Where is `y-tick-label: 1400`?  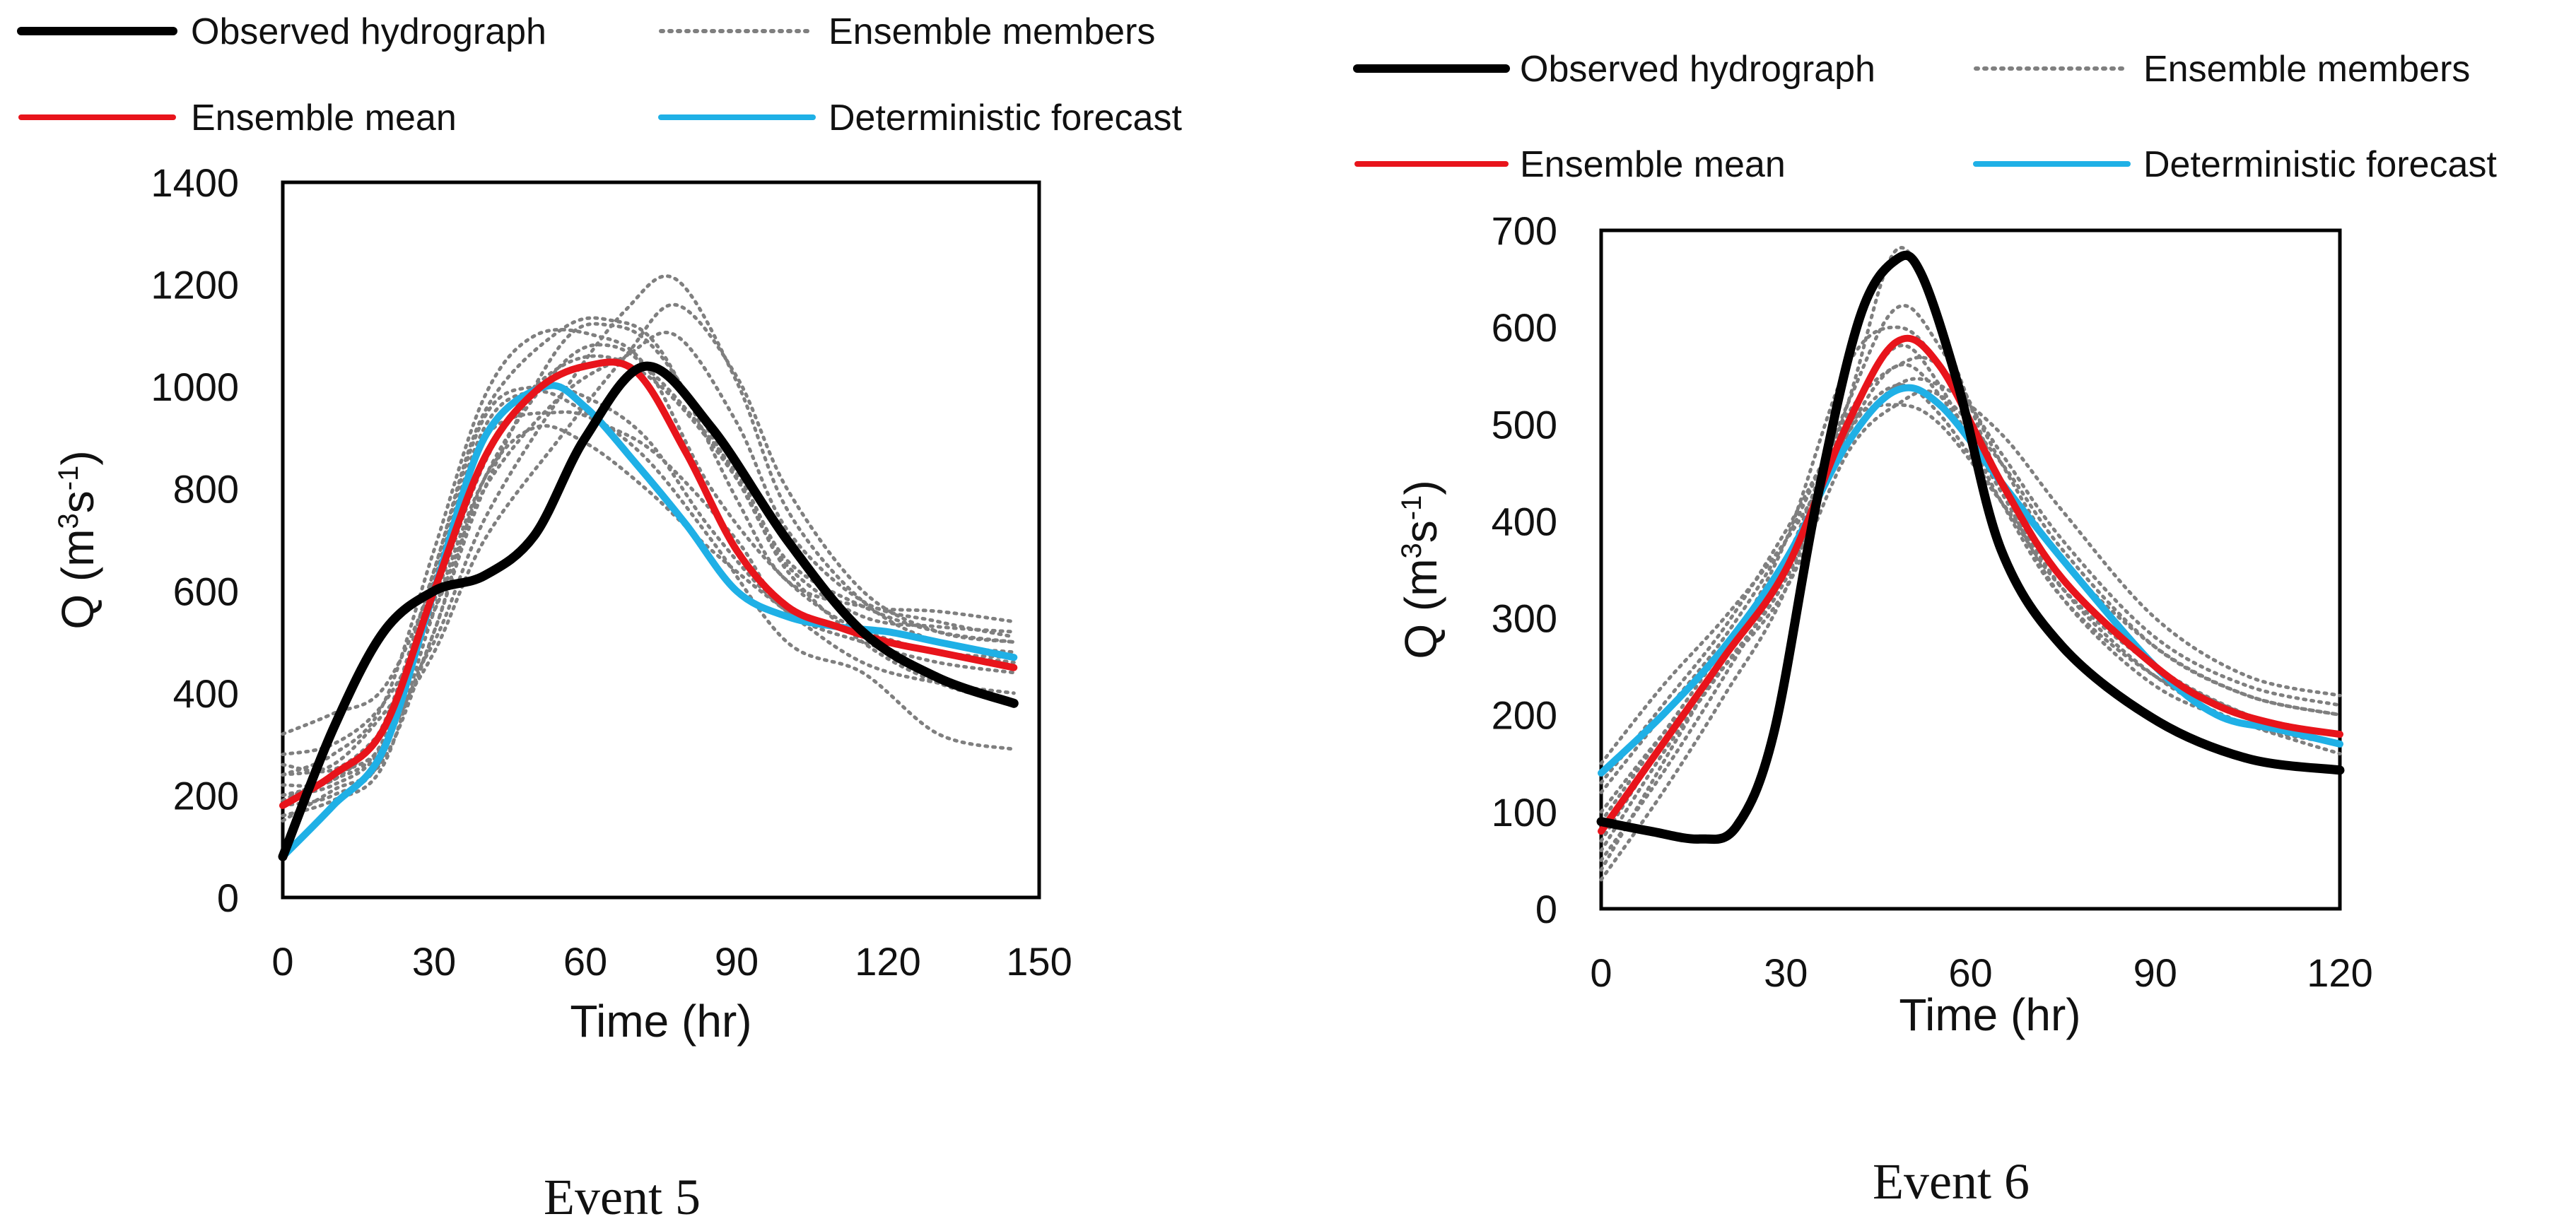
y-tick-label: 1400 is located at coordinates (195, 182).